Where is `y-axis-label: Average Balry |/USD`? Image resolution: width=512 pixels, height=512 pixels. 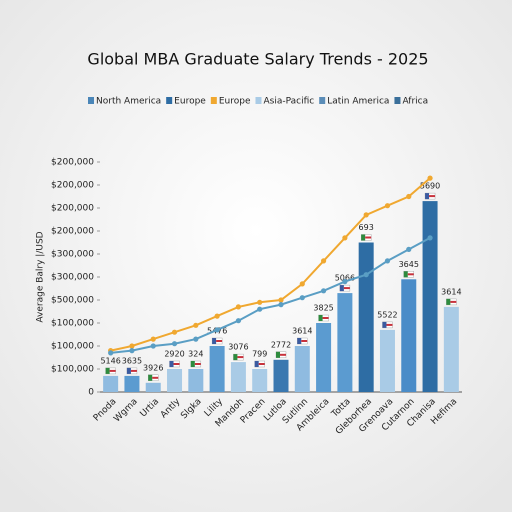
y-axis-label: Average Balry |/USD is located at coordinates (41, 276).